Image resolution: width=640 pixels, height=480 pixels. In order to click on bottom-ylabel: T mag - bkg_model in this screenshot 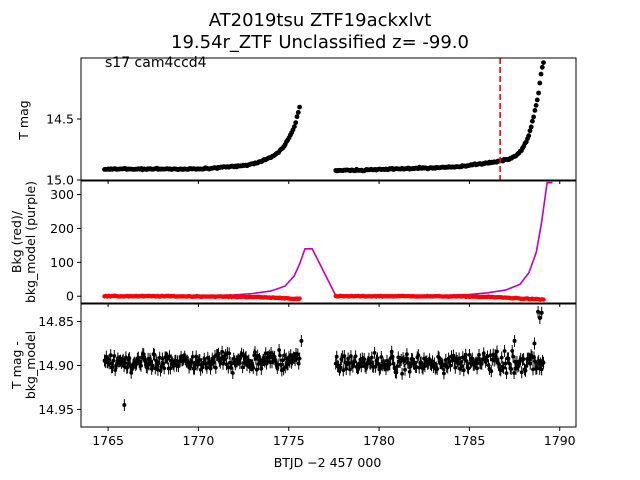, I will do `click(23, 365)`.